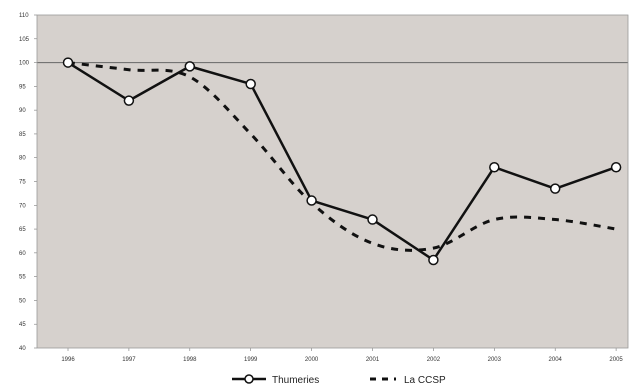 The width and height of the screenshot is (632, 389). What do you see at coordinates (495, 360) in the screenshot?
I see `x-tick-label: 2003` at bounding box center [495, 360].